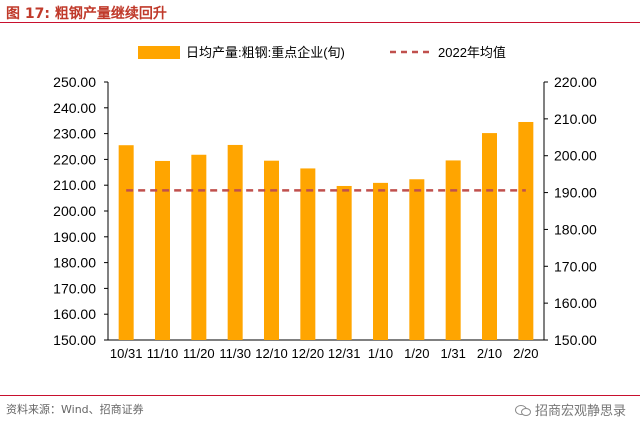 Image resolution: width=640 pixels, height=440 pixels. What do you see at coordinates (416, 353) in the screenshot?
I see `x-tick-label: 1/20` at bounding box center [416, 353].